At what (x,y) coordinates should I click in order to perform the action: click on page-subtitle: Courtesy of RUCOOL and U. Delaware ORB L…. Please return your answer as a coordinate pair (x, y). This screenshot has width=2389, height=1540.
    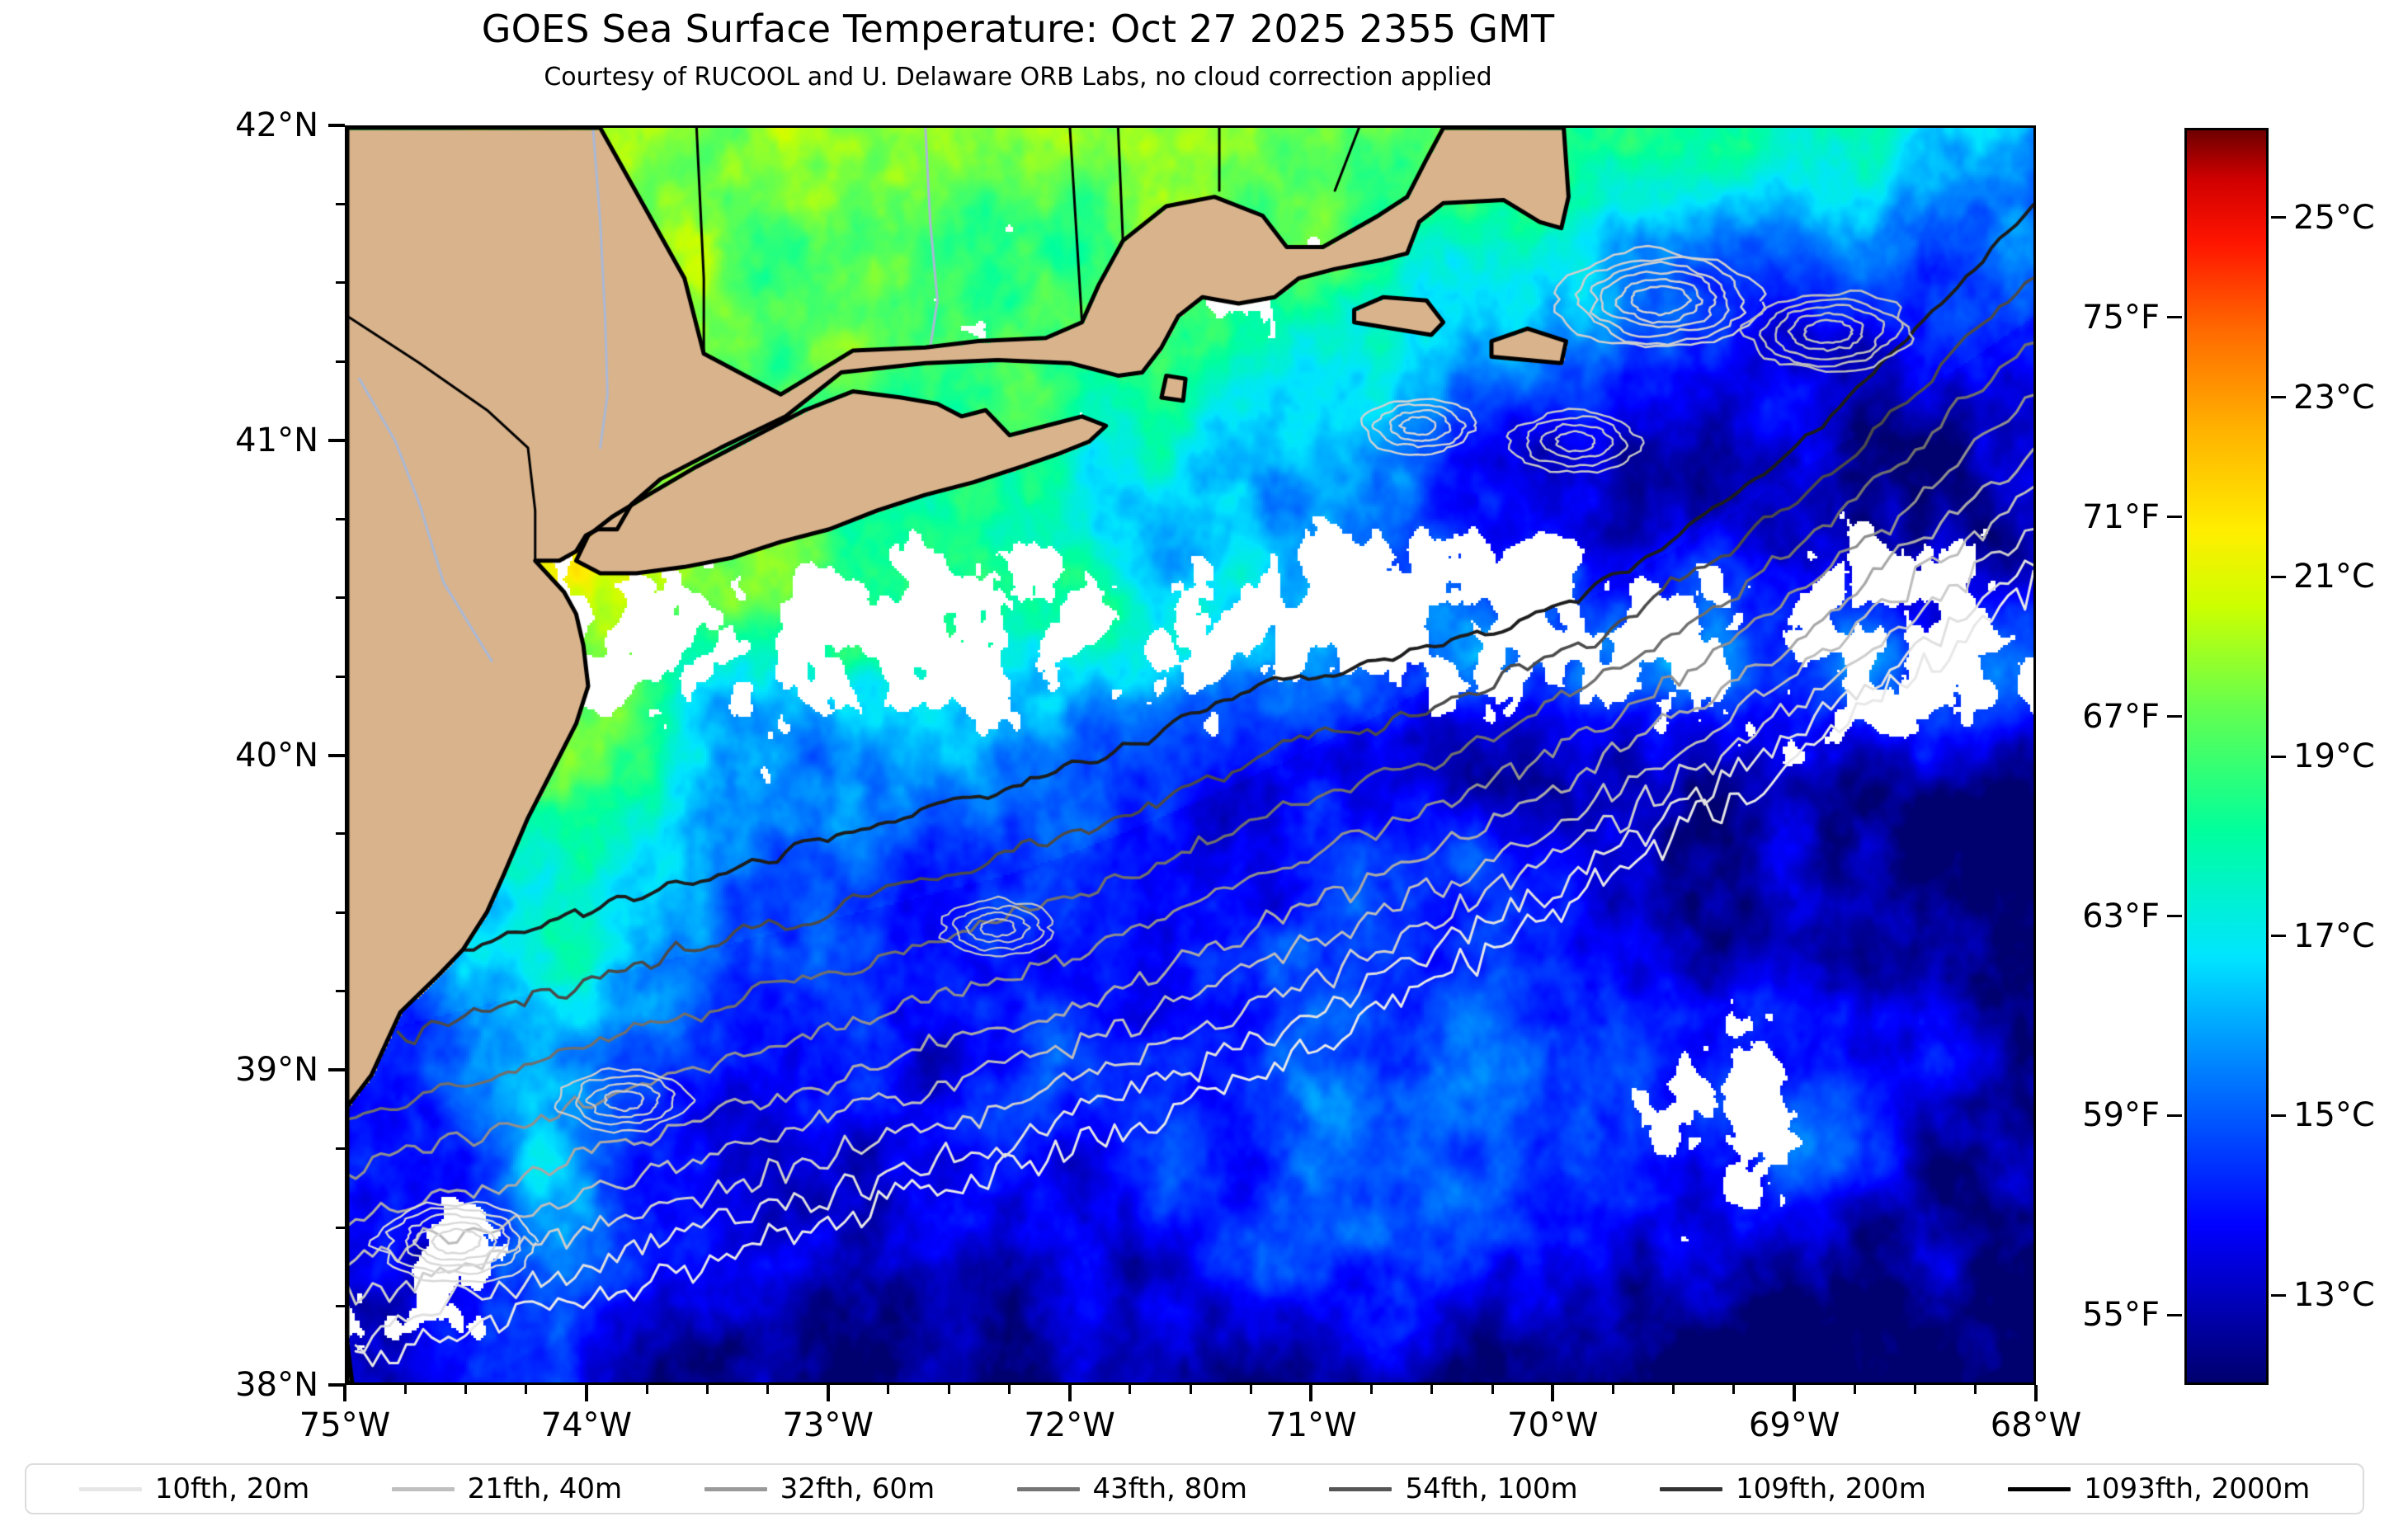
    Looking at the image, I should click on (1018, 77).